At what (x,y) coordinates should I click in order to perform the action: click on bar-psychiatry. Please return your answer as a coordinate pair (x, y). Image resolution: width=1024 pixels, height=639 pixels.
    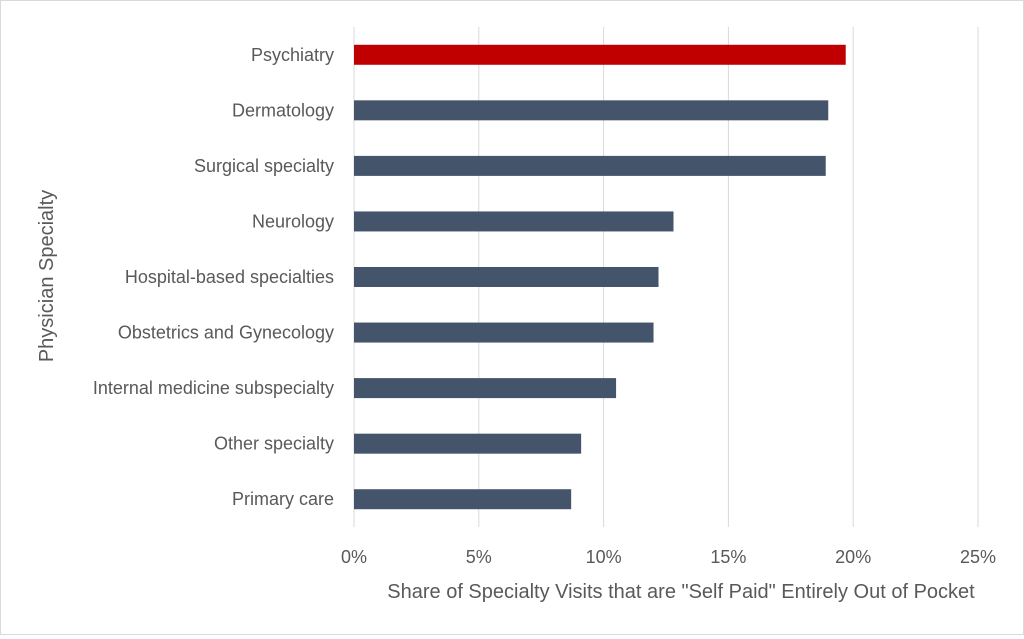
    Looking at the image, I should click on (600, 54).